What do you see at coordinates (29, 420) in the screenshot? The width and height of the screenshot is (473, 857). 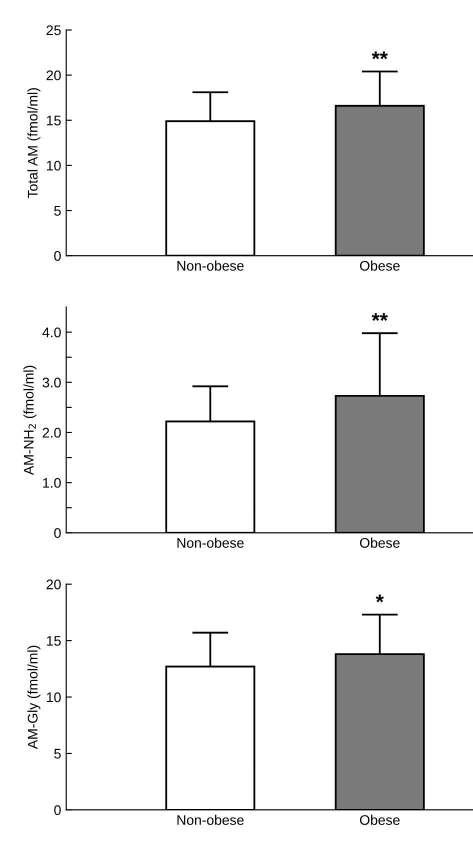 I see `y-axis-title: AM-NH$_{2}$ (fmol/ml)` at bounding box center [29, 420].